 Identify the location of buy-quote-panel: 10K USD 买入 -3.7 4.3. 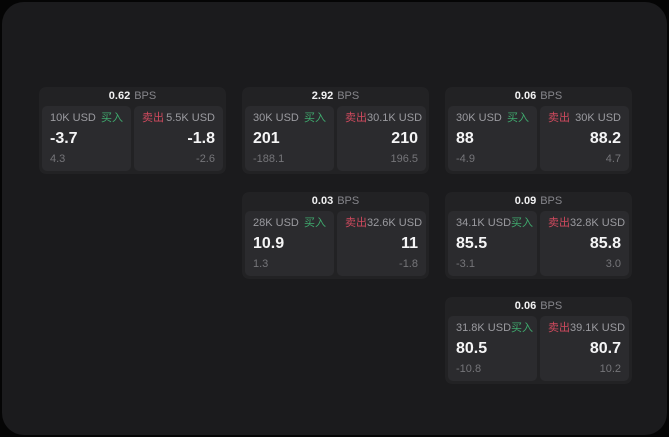
(86, 138).